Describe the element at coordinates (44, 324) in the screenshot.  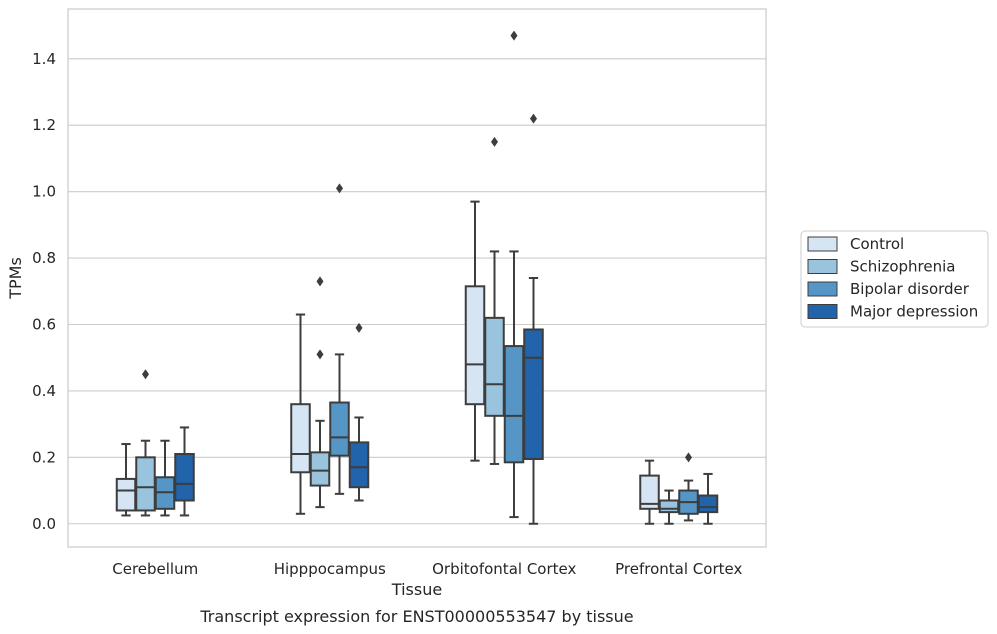
I see `y-tick-label: 0.6` at that location.